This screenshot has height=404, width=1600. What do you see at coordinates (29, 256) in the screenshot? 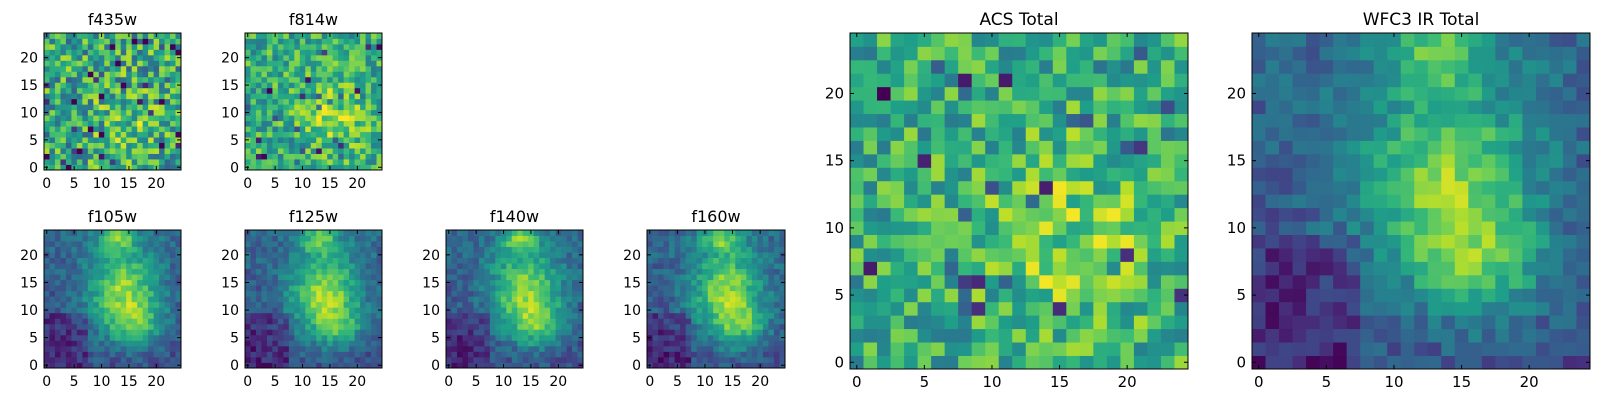
I see `y-tick-label: 20` at bounding box center [29, 256].